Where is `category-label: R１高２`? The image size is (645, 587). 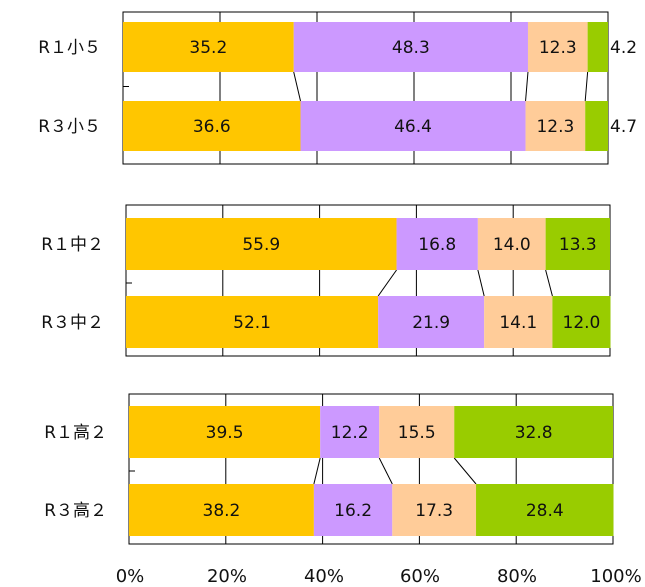
category-label: R１高２ is located at coordinates (75, 433).